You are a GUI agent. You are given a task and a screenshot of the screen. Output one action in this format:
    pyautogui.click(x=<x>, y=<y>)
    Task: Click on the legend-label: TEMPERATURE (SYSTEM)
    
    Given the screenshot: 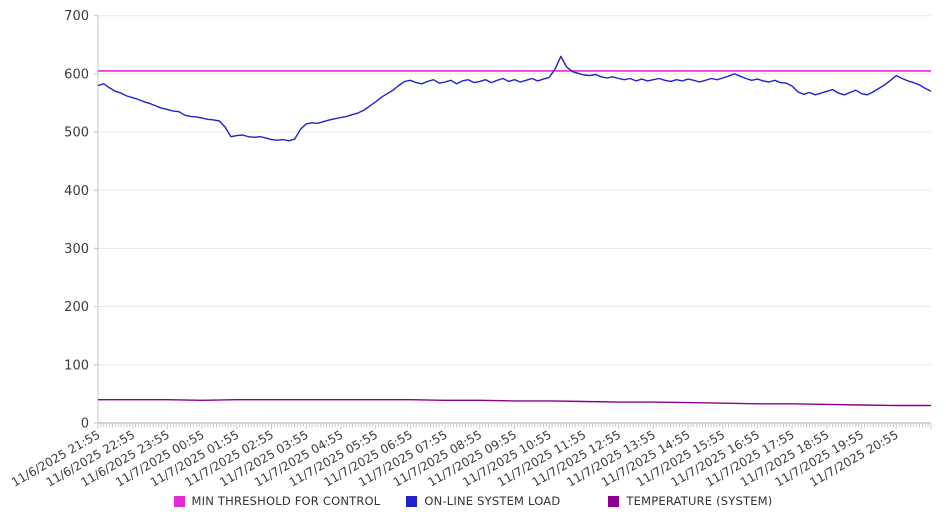 What is the action you would take?
    pyautogui.click(x=699, y=501)
    